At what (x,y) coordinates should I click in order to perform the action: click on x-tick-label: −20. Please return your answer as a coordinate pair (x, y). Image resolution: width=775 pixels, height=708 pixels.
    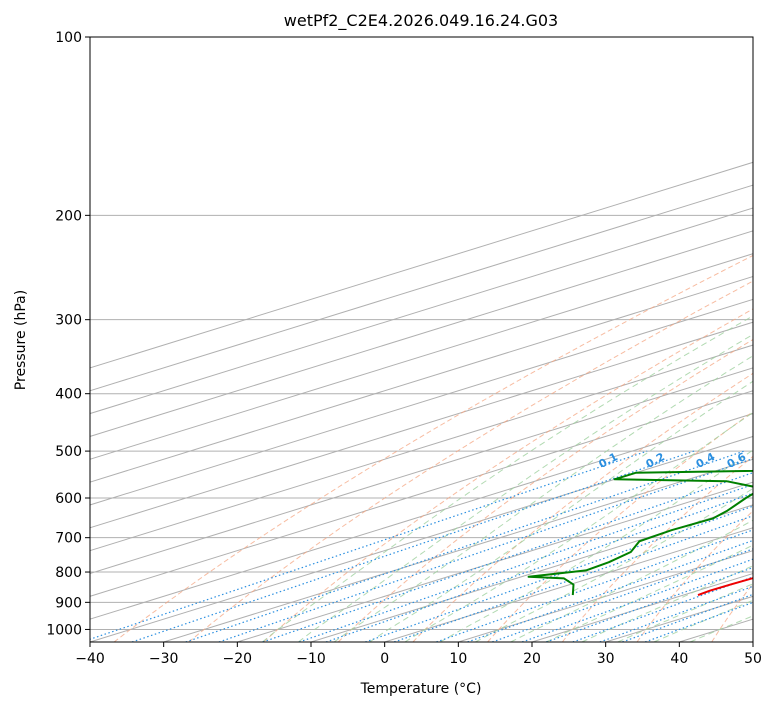
    Looking at the image, I should click on (238, 659).